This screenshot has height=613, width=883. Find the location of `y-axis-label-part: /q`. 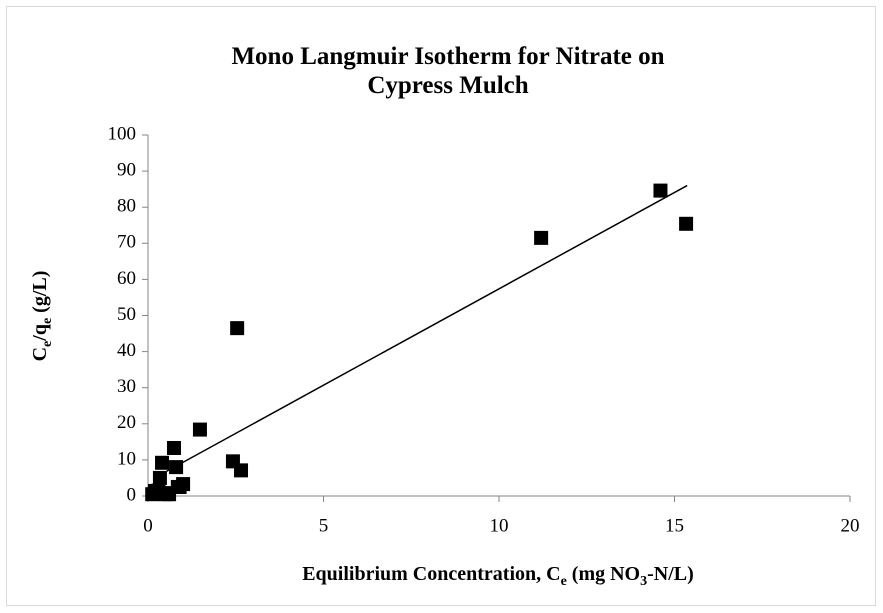

y-axis-label-part: /q is located at coordinates (40, 333).